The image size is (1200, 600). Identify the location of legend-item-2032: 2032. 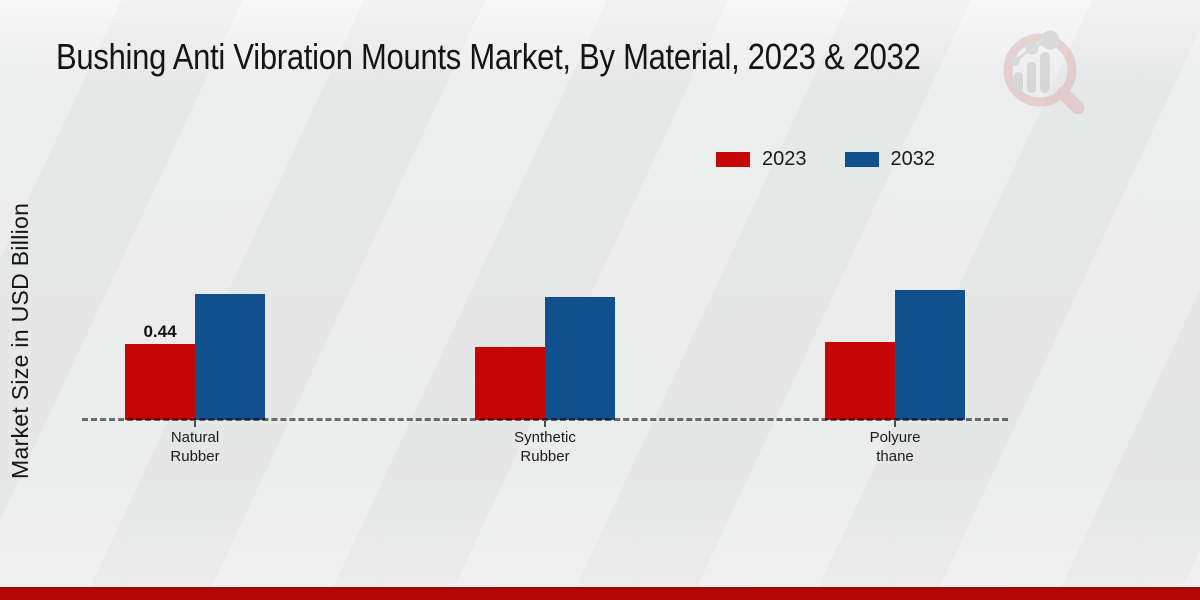
(890, 159).